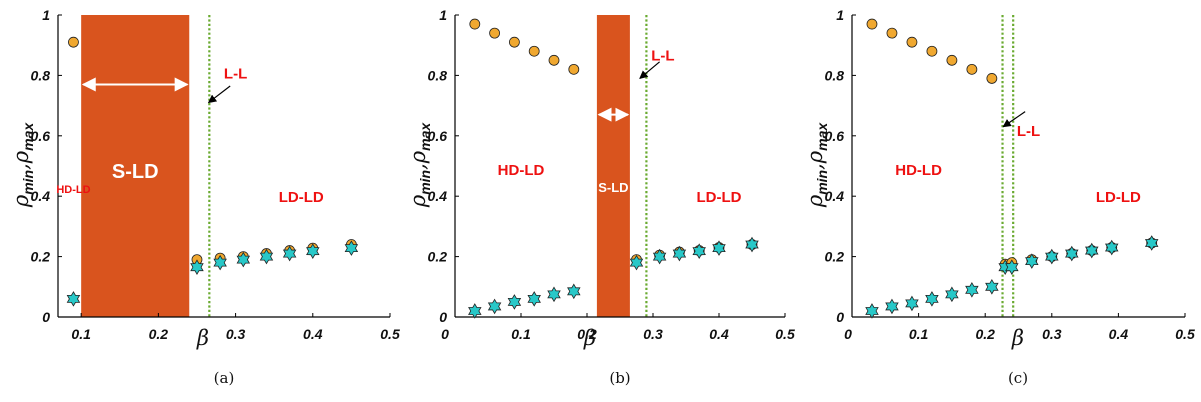 This screenshot has width=1201, height=402. What do you see at coordinates (1018, 378) in the screenshot?
I see `panel-caption: (c)` at bounding box center [1018, 378].